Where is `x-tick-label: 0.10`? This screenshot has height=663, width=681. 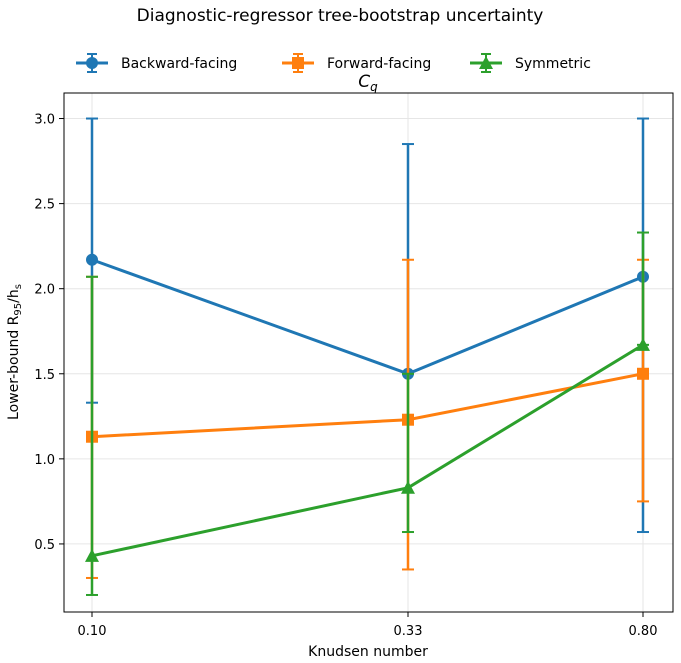 x-tick-label: 0.10 is located at coordinates (92, 631).